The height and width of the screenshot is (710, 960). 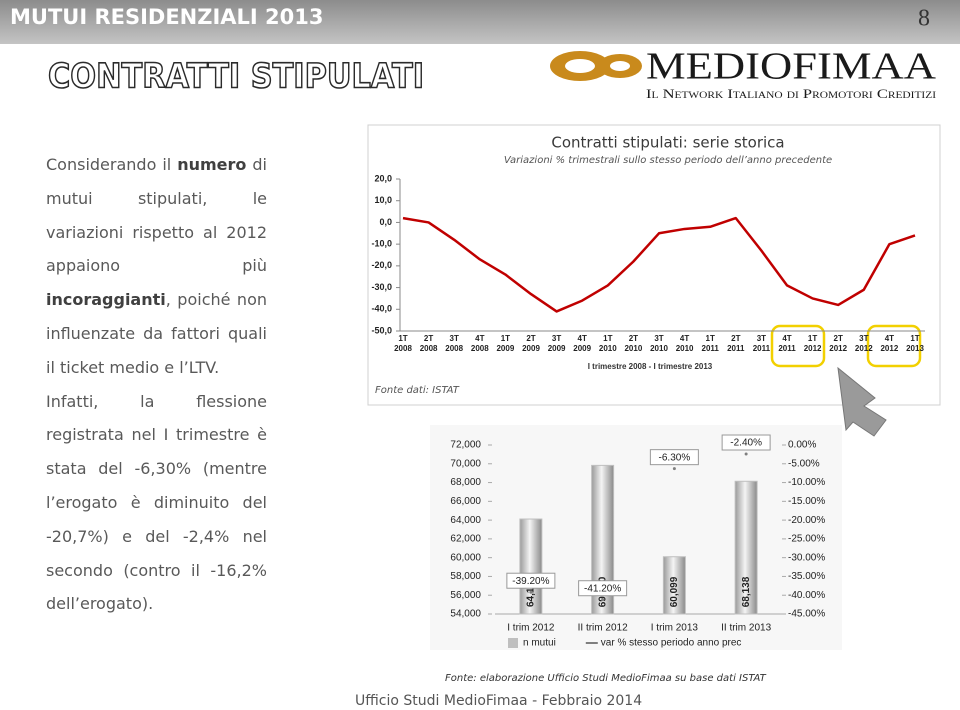 What do you see at coordinates (236, 77) in the screenshot?
I see `slide-title: CONTRATTI STIPULATI` at bounding box center [236, 77].